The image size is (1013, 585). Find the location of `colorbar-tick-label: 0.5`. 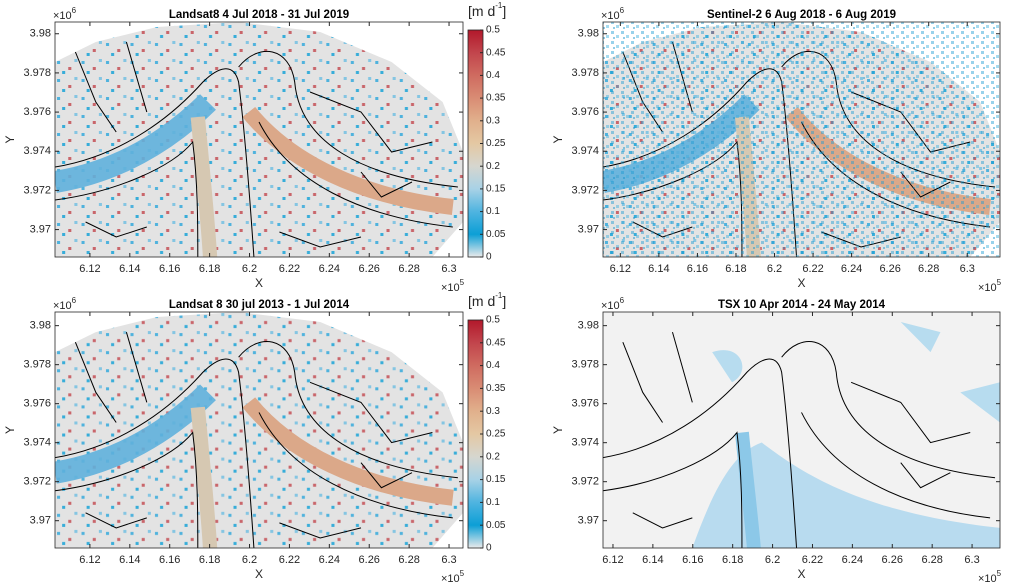

colorbar-tick-label: 0.5 is located at coordinates (493, 320).